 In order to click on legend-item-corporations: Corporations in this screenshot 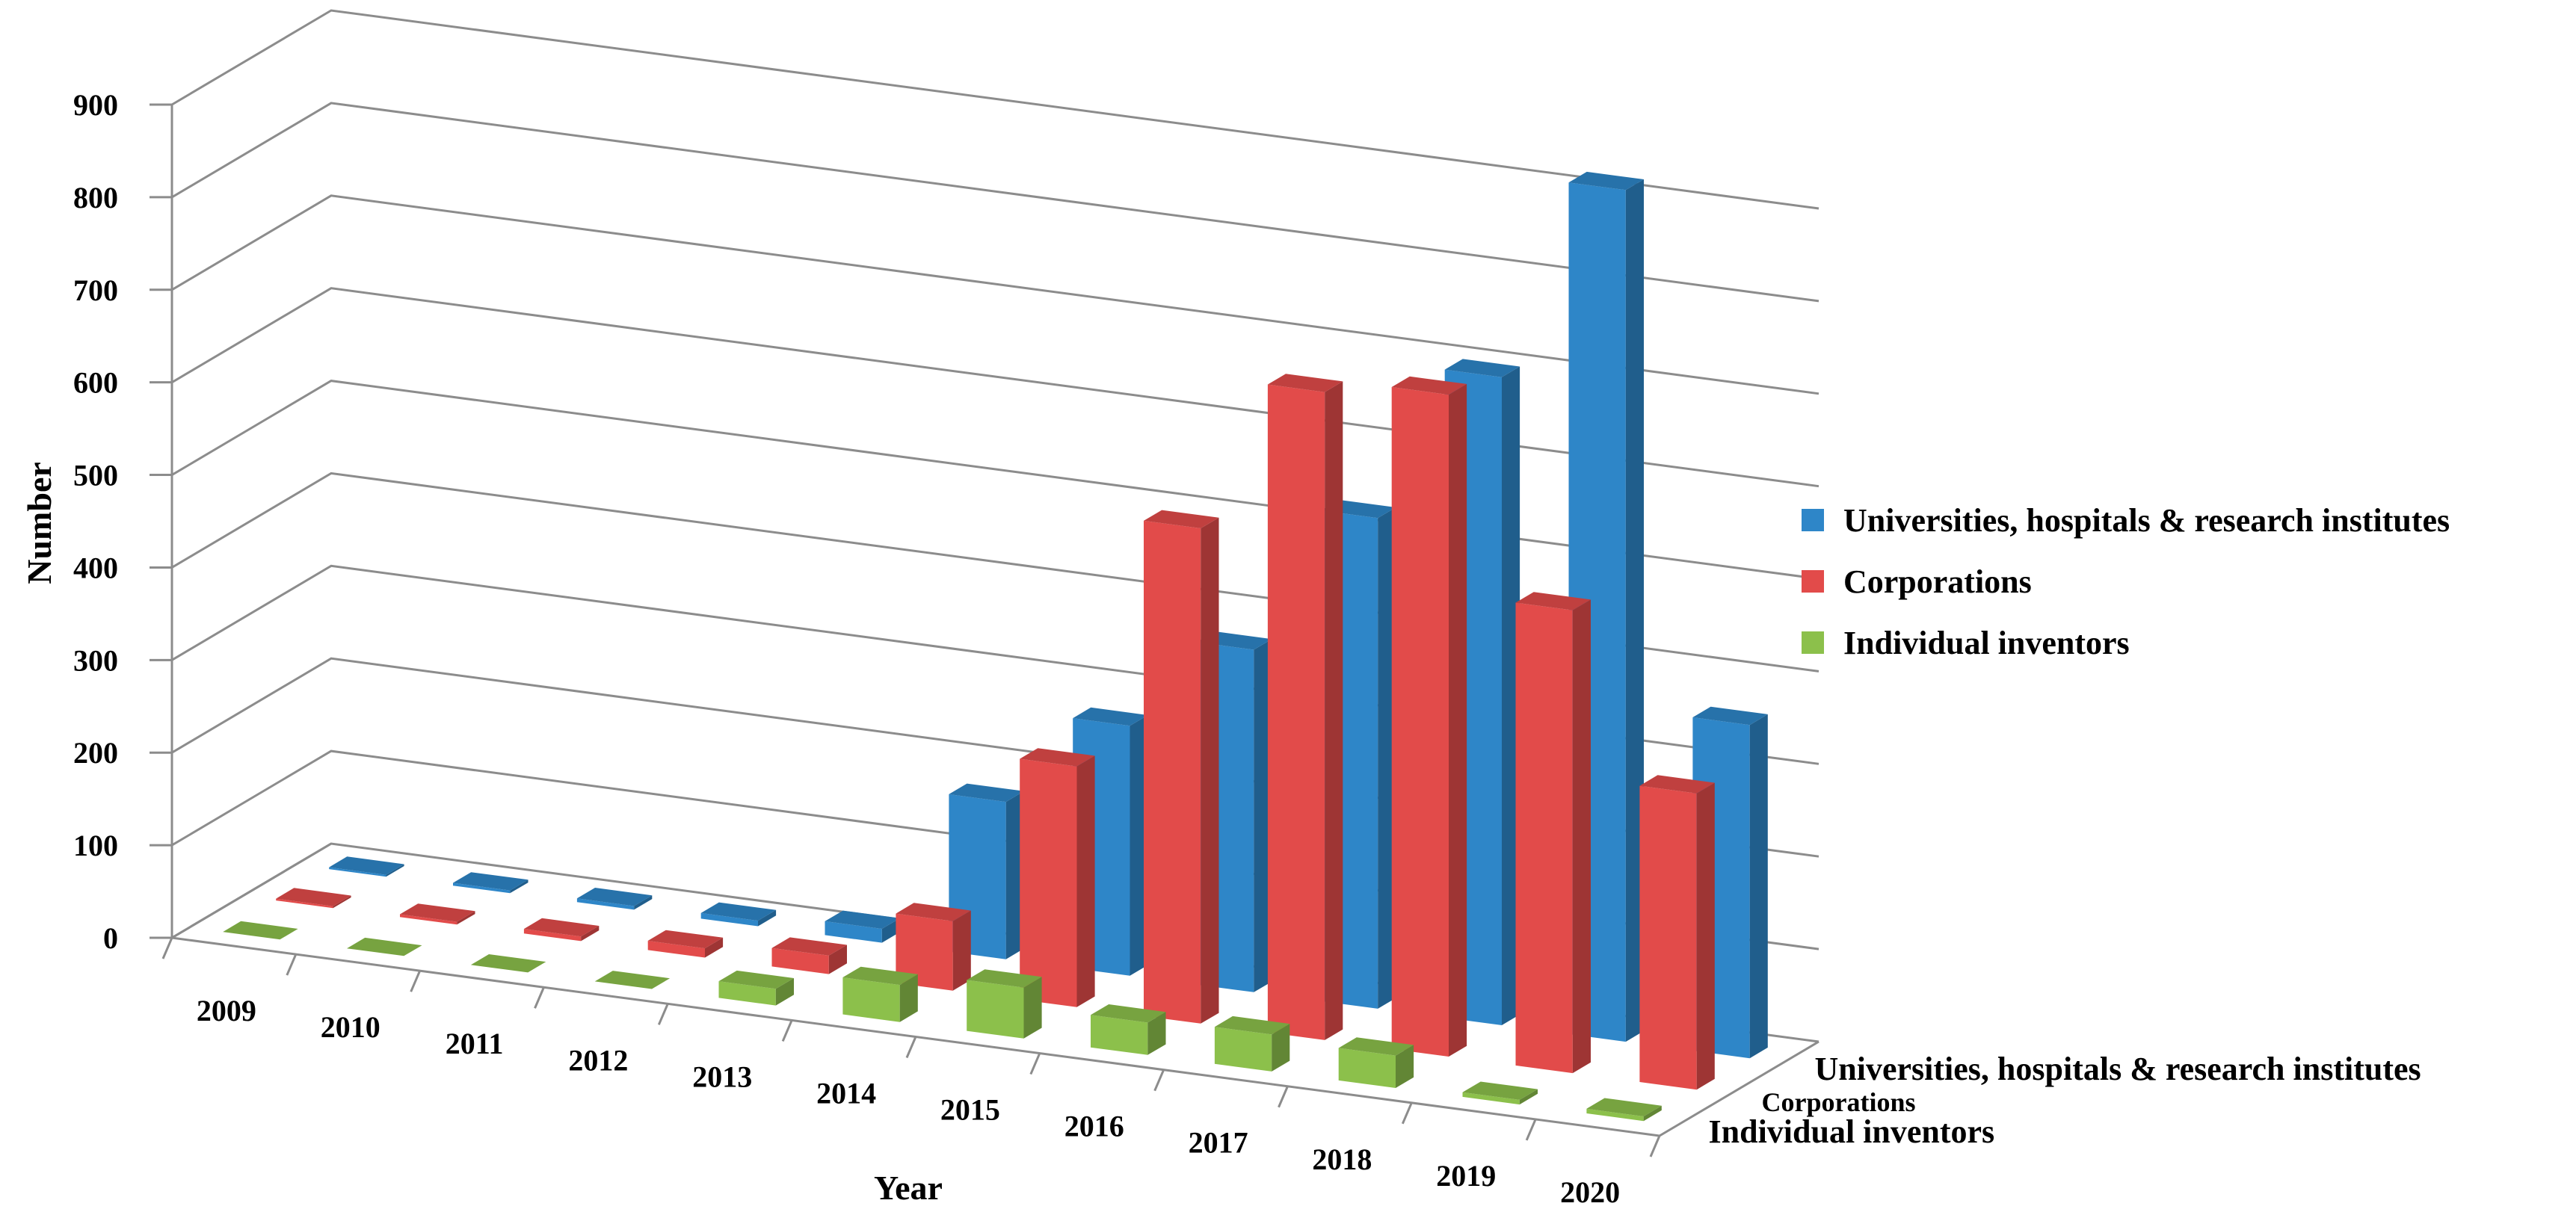, I will do `click(2126, 581)`.